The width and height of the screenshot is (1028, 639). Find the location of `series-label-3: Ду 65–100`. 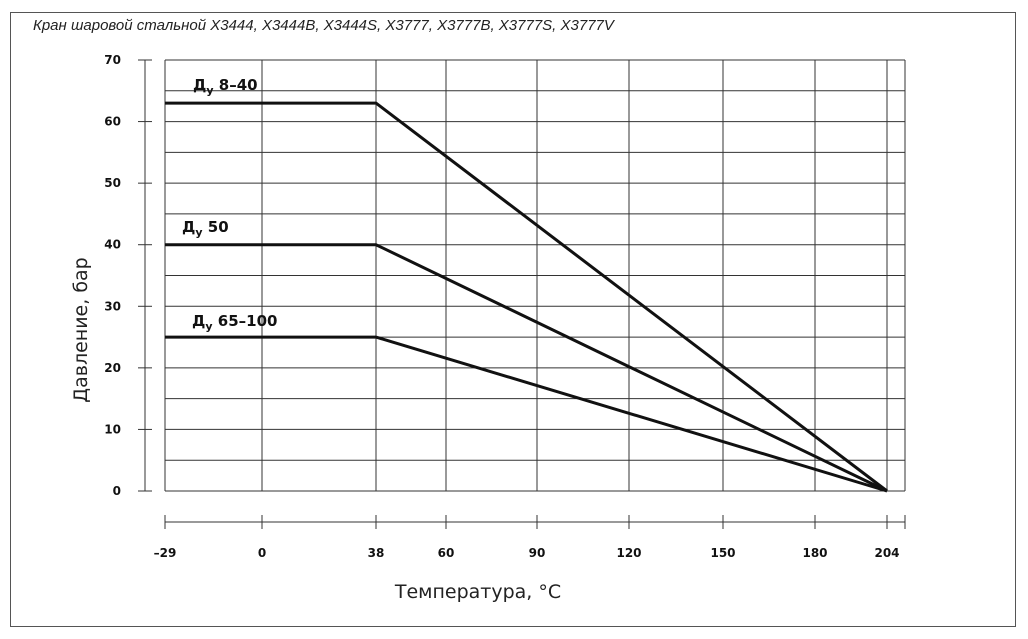

series-label-3: Ду 65–100 is located at coordinates (234, 322).